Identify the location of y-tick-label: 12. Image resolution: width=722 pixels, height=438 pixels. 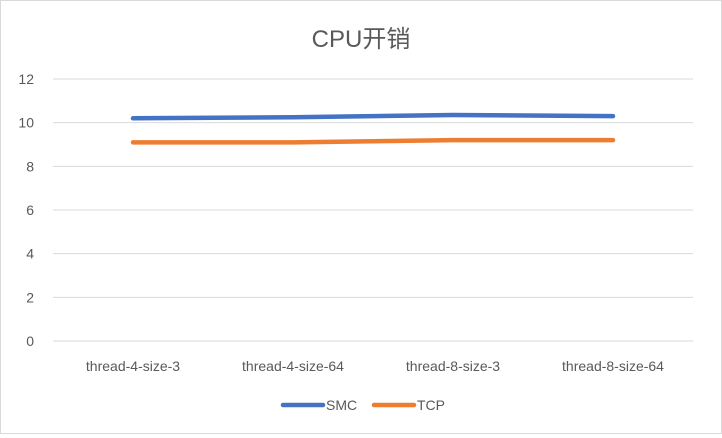
(26, 79).